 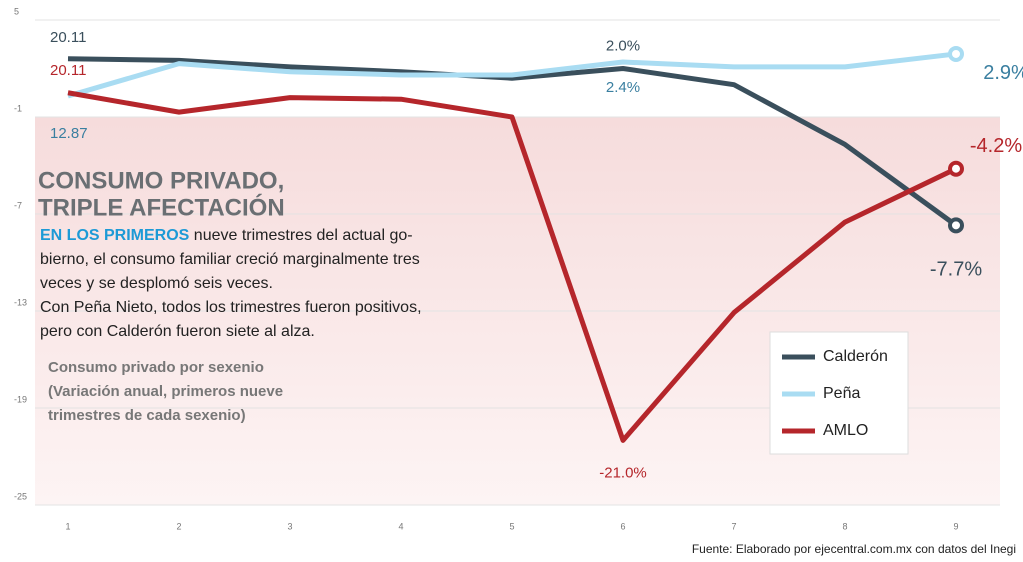 What do you see at coordinates (156, 367) in the screenshot?
I see `subtitle: Consumo privado por sexenio` at bounding box center [156, 367].